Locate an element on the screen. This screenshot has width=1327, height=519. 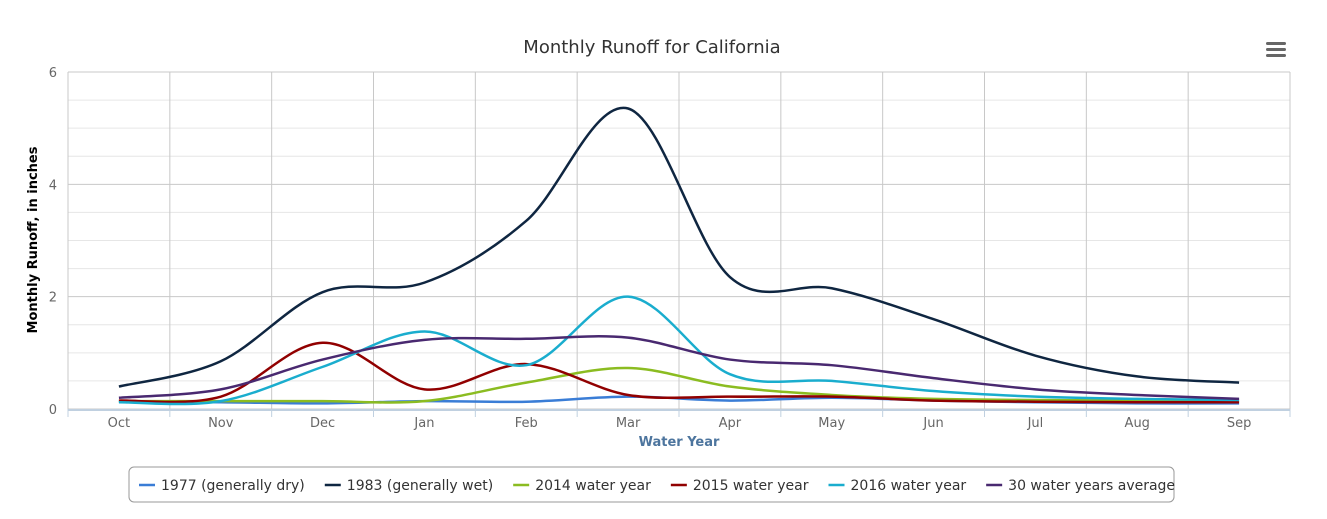
legend-item: 2014 water year is located at coordinates (582, 486).